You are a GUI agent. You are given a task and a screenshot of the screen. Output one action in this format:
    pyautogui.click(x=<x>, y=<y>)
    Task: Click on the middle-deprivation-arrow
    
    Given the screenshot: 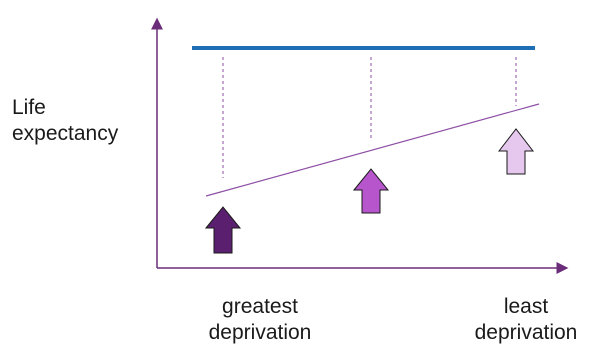 What is the action you would take?
    pyautogui.click(x=371, y=191)
    